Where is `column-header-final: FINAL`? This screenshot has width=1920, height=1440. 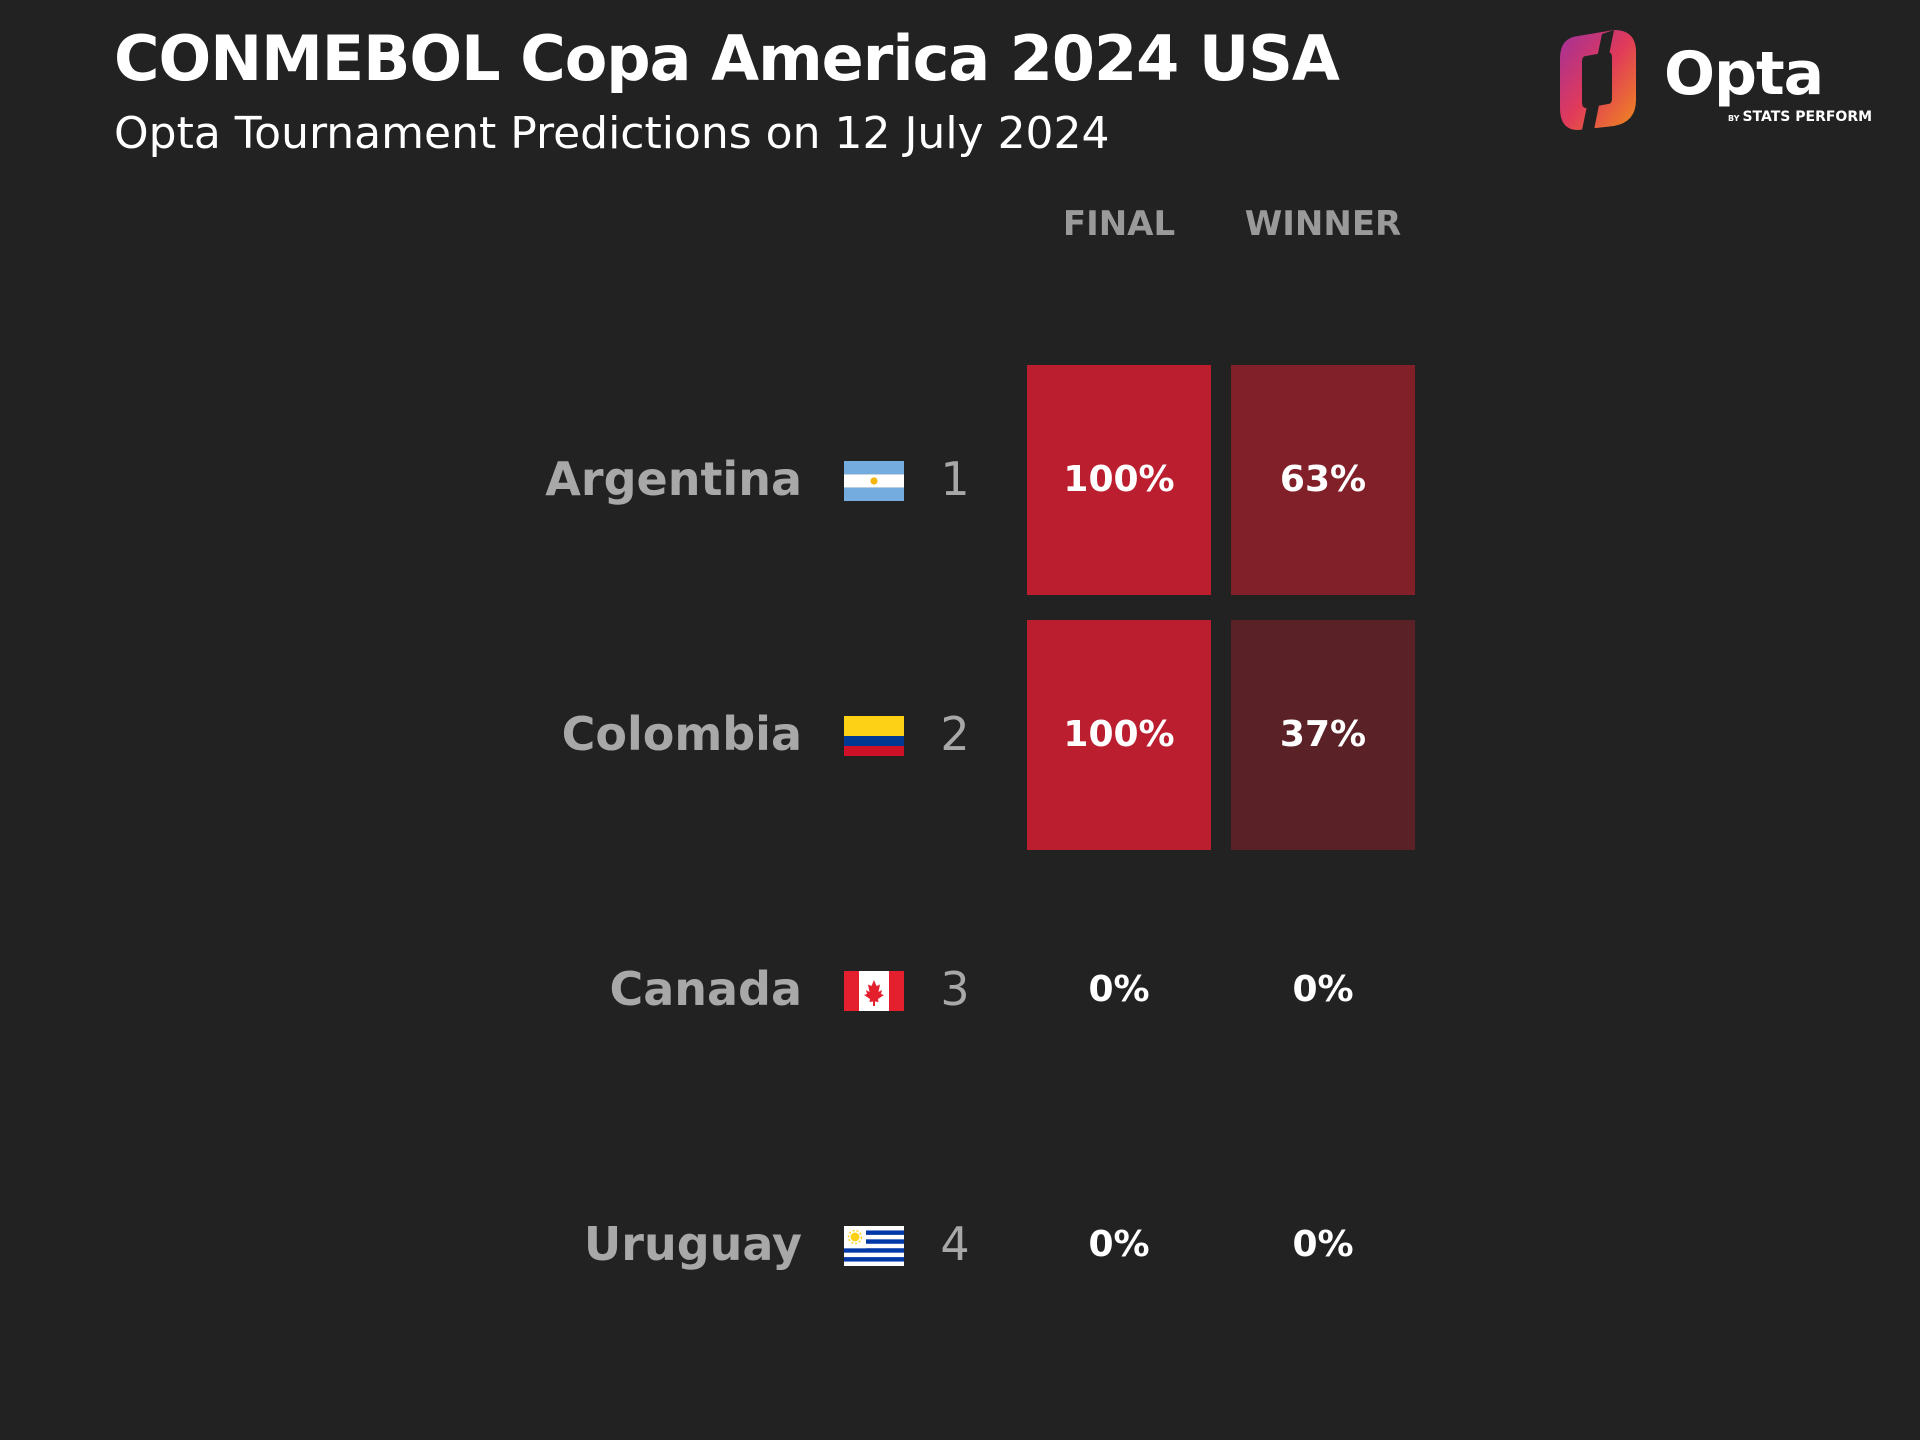 column-header-final: FINAL is located at coordinates (1119, 224).